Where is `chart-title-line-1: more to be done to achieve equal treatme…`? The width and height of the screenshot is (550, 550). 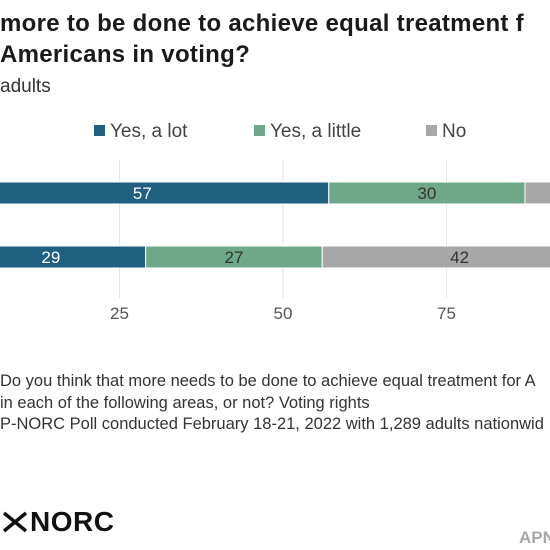
chart-title-line-1: more to be done to achieve equal treatme… is located at coordinates (262, 23).